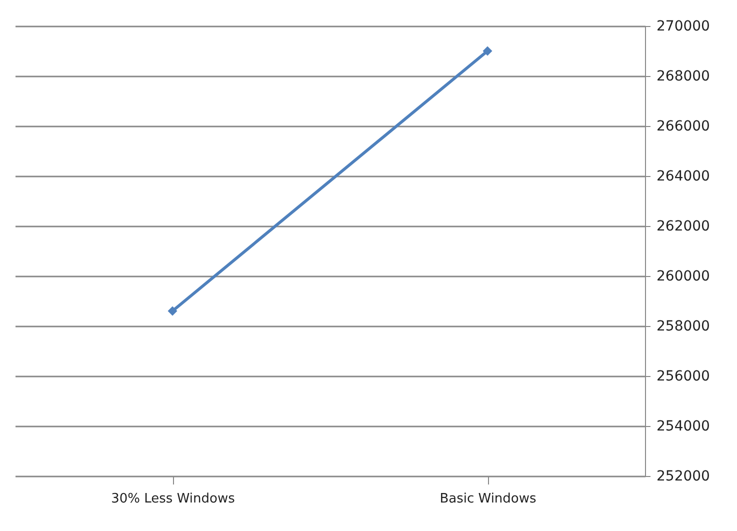 The image size is (737, 531). Describe the element at coordinates (683, 26) in the screenshot. I see `y-tick-label: 270000` at that location.